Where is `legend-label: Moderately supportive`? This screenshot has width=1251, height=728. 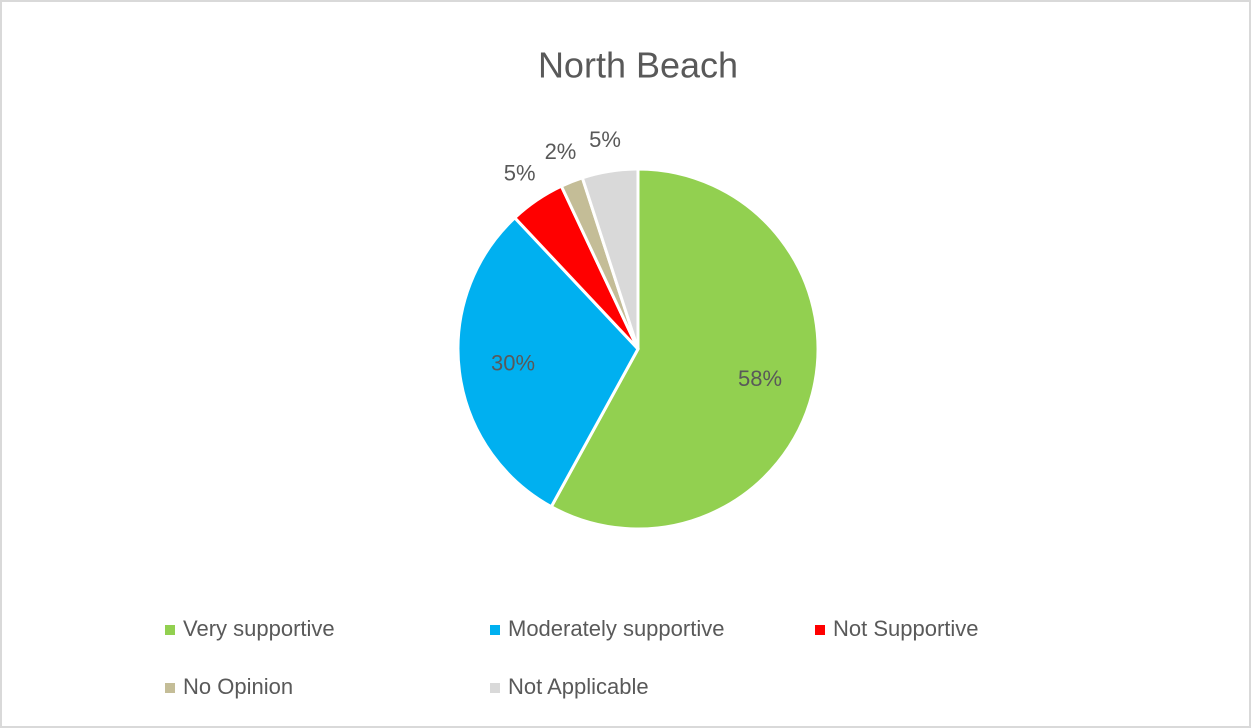
legend-label: Moderately supportive is located at coordinates (616, 628).